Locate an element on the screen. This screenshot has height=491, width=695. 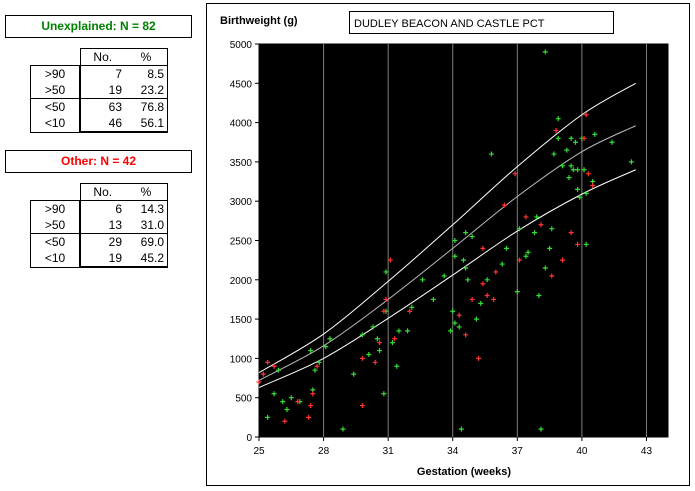
table-row: >90 6 14.3 is located at coordinates (99, 208).